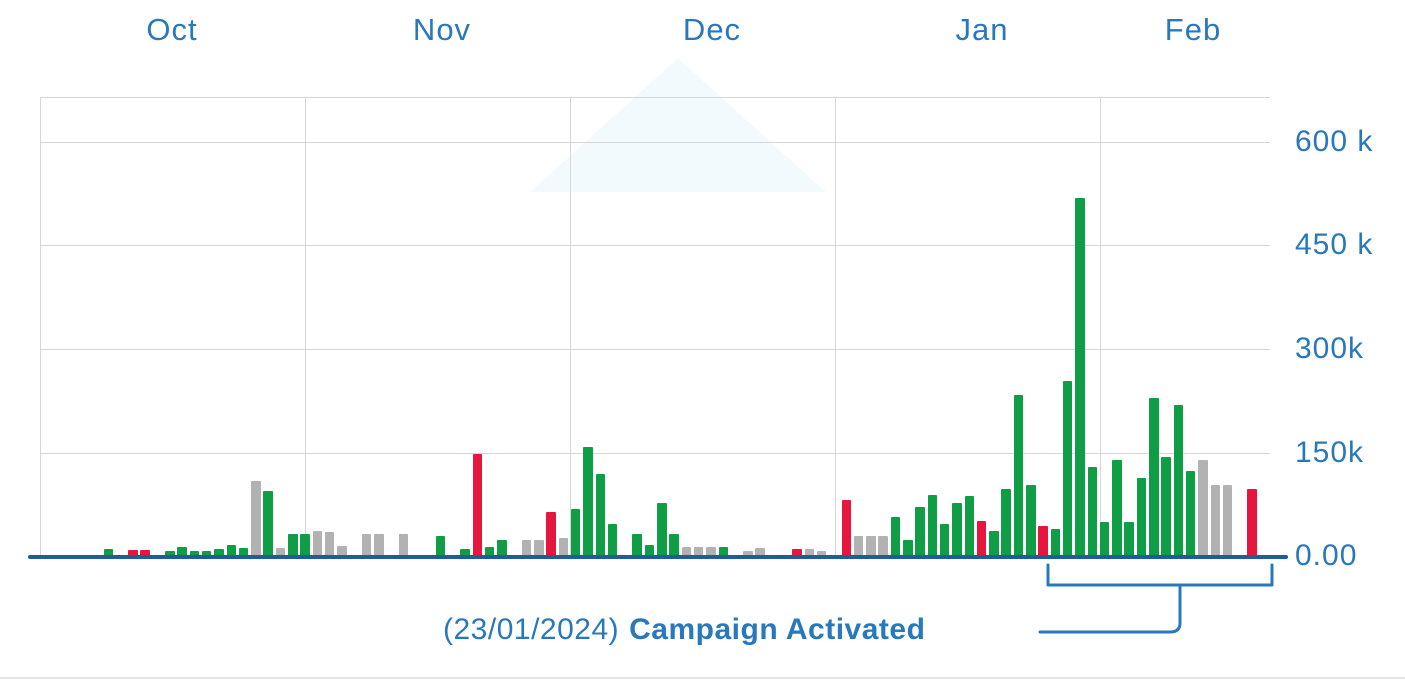  What do you see at coordinates (1334, 244) in the screenshot?
I see `y-tick-label-450: 450 k` at bounding box center [1334, 244].